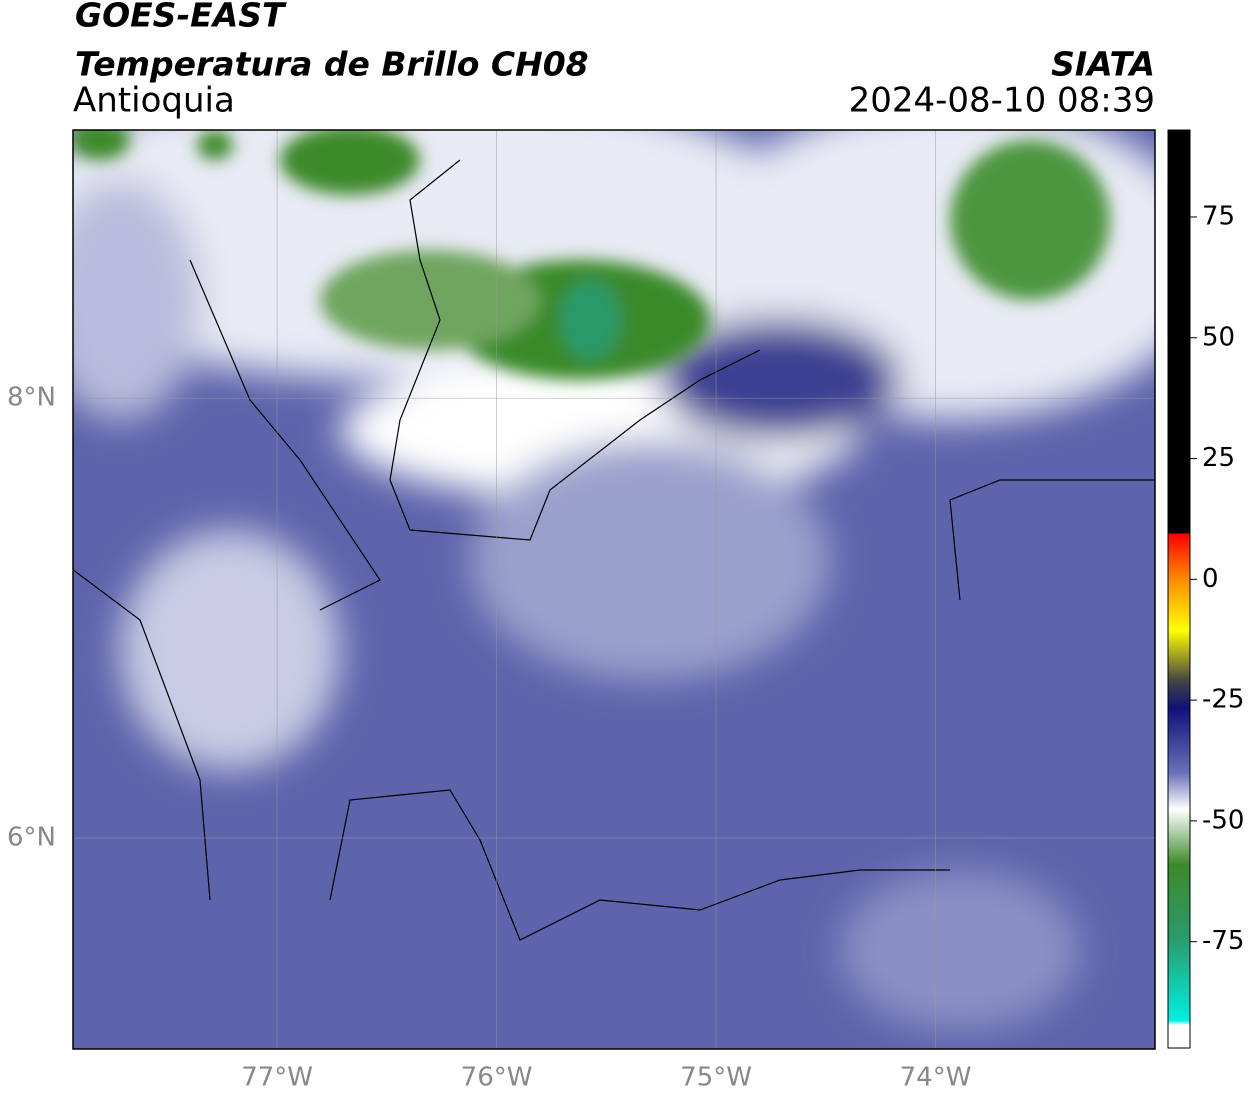 Image resolution: width=1252 pixels, height=1103 pixels. What do you see at coordinates (181, 17) in the screenshot?
I see `title: GOES-EAST` at bounding box center [181, 17].